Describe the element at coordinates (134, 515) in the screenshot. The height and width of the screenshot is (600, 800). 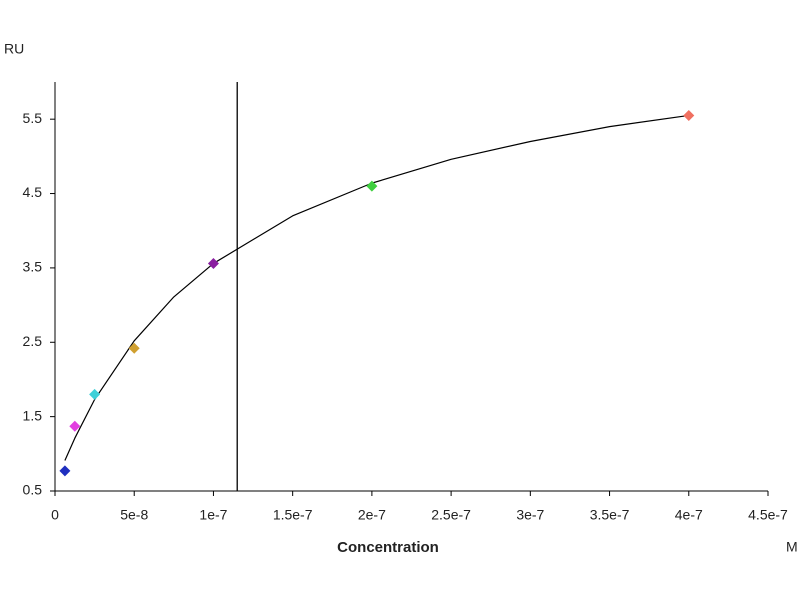
I see `x-tick-label: 5e-8` at that location.